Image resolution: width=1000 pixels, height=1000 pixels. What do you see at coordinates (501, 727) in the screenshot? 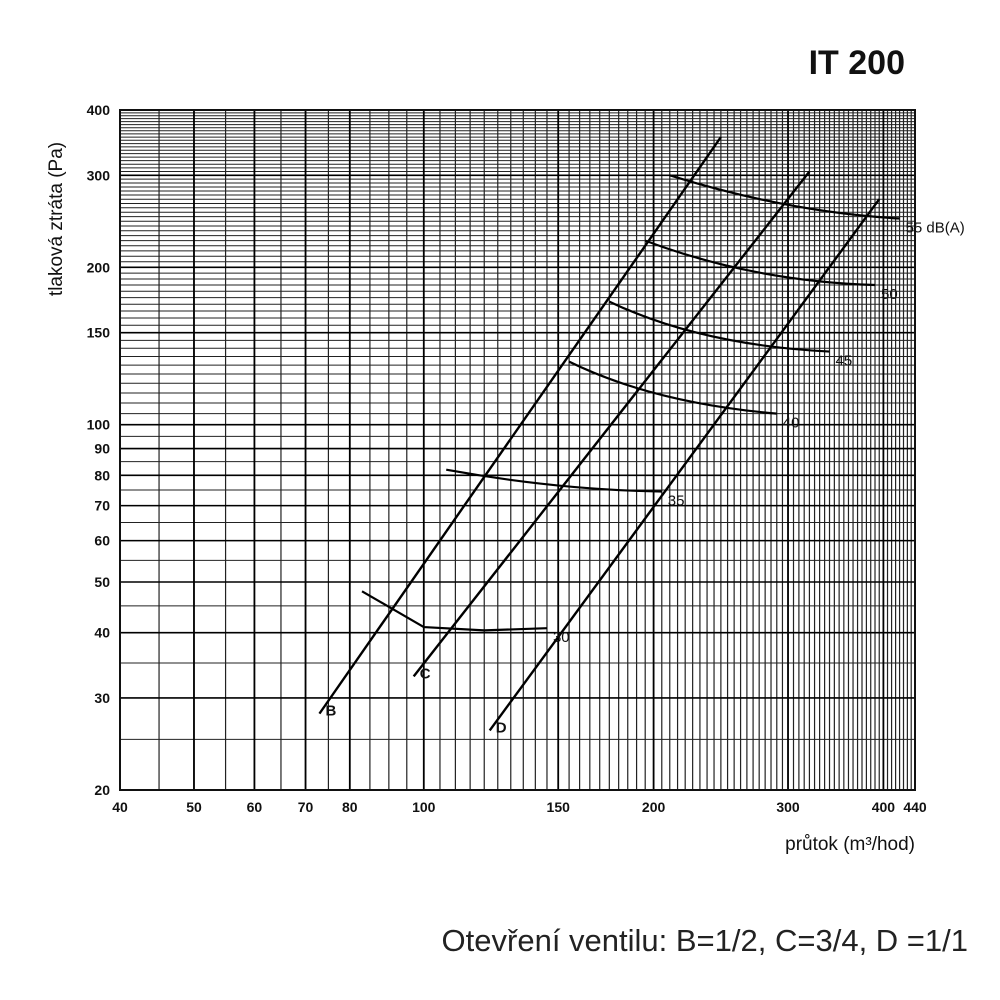
I see `valve-line-label: D` at bounding box center [501, 727].